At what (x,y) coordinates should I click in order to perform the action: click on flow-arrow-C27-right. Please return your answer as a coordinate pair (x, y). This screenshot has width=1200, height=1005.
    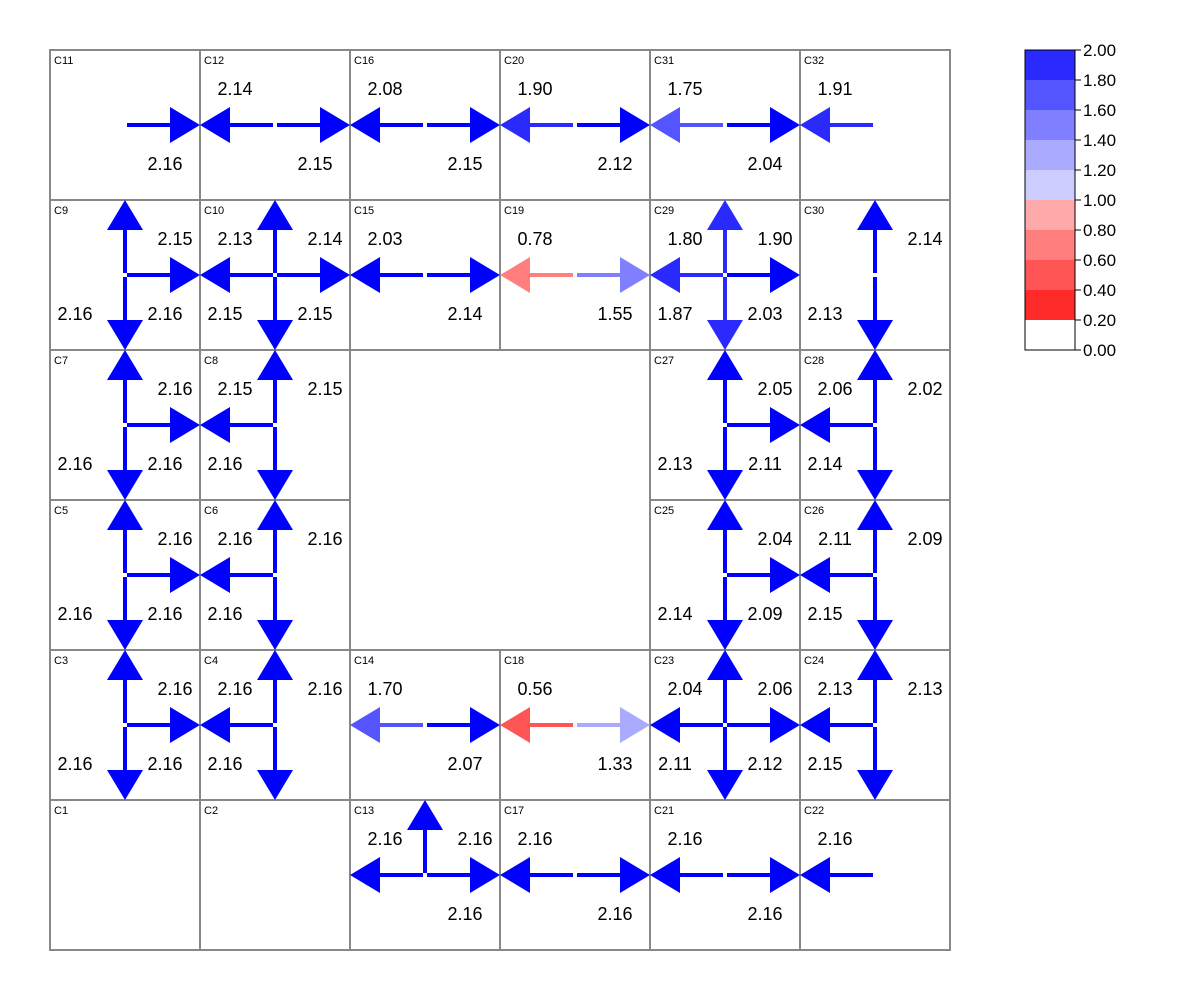
    Looking at the image, I should click on (763, 425).